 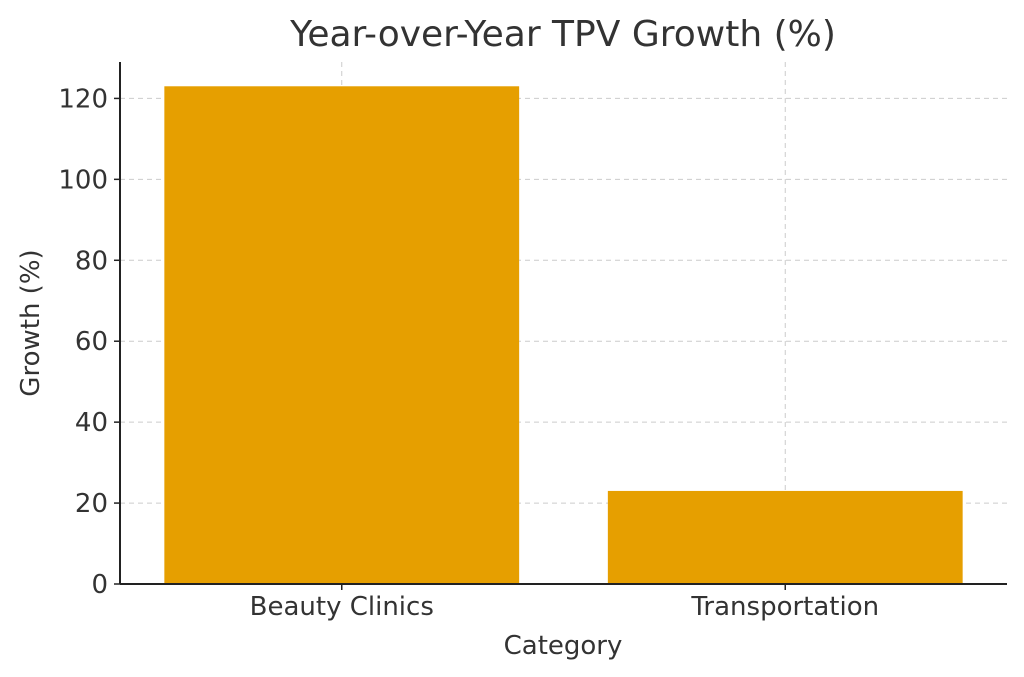 What do you see at coordinates (564, 603) in the screenshot?
I see `x-axis-ticks: Beauty Clinics Transportation` at bounding box center [564, 603].